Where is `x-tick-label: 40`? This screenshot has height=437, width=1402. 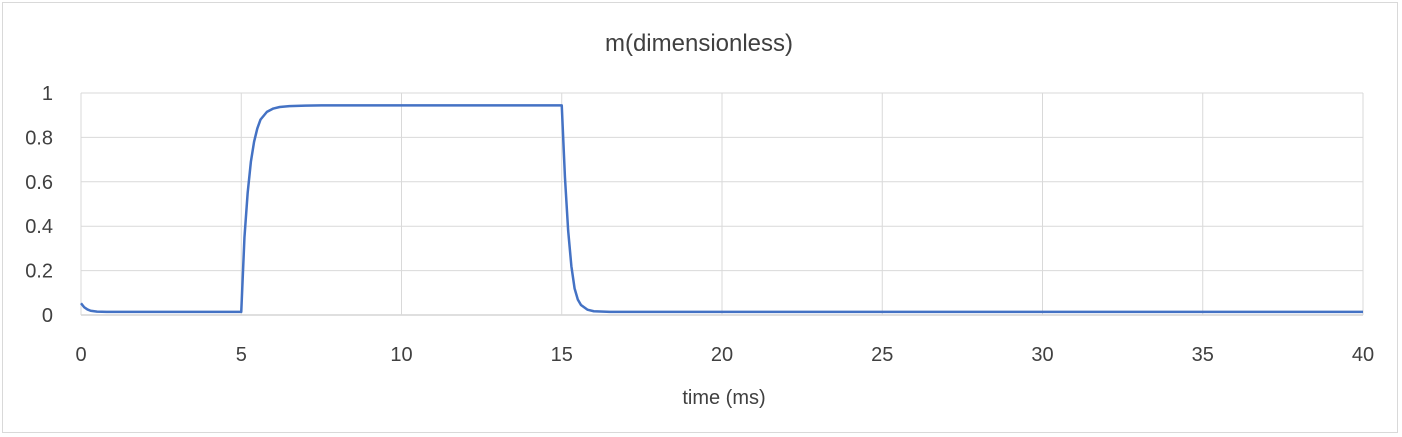
x-tick-label: 40 is located at coordinates (1363, 355).